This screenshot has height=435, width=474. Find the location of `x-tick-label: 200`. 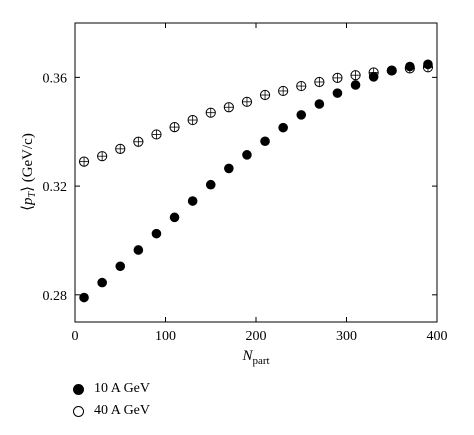

x-tick-label: 200 is located at coordinates (256, 336).